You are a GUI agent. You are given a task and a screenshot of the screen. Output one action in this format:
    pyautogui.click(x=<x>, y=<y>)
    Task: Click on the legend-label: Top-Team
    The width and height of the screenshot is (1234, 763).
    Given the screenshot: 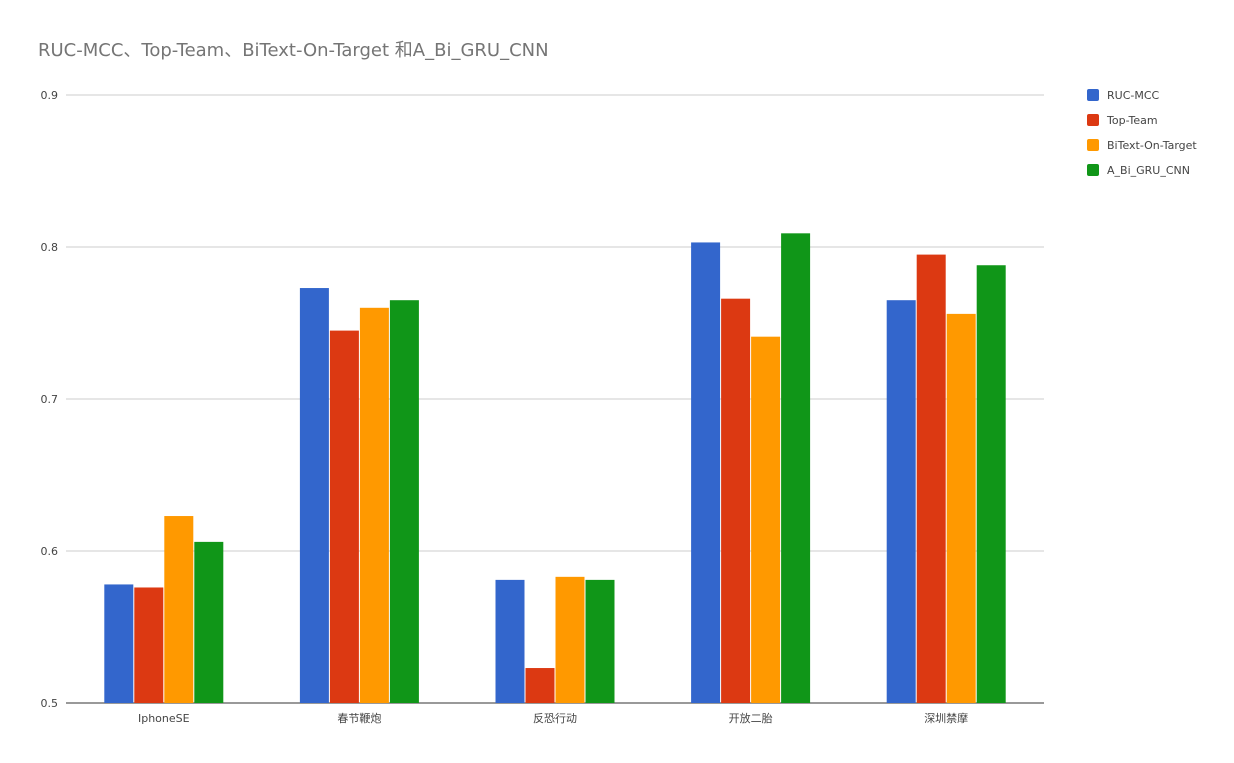 What is the action you would take?
    pyautogui.click(x=1132, y=120)
    